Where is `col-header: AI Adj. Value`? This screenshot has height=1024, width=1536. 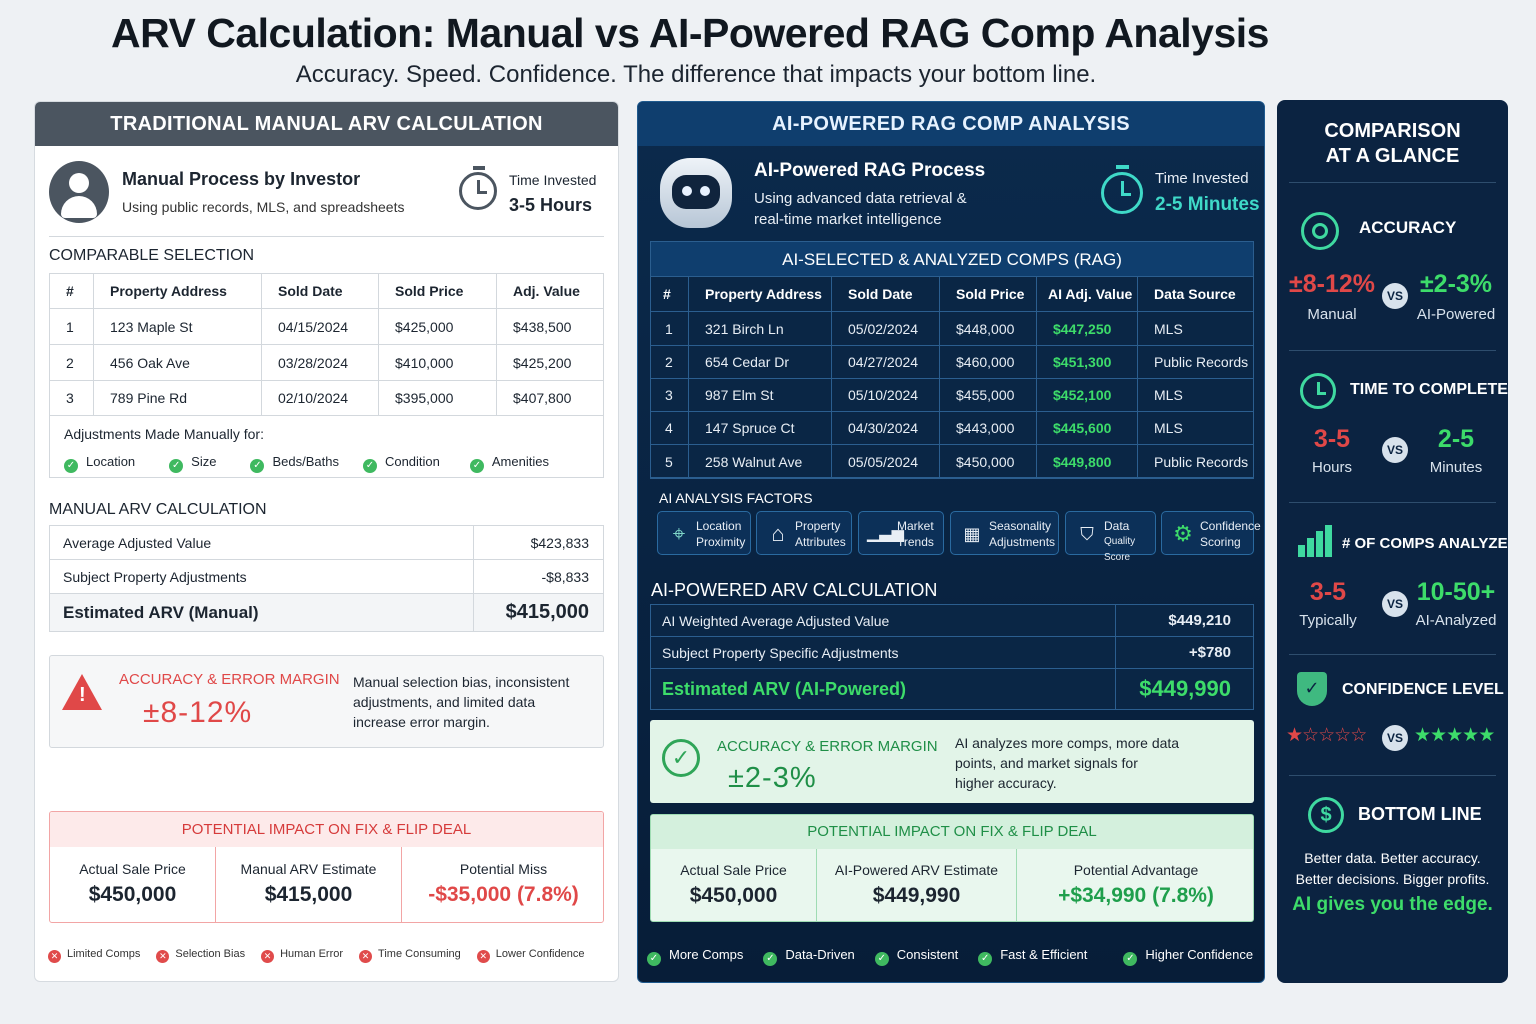
col-header: AI Adj. Value is located at coordinates (1087, 294).